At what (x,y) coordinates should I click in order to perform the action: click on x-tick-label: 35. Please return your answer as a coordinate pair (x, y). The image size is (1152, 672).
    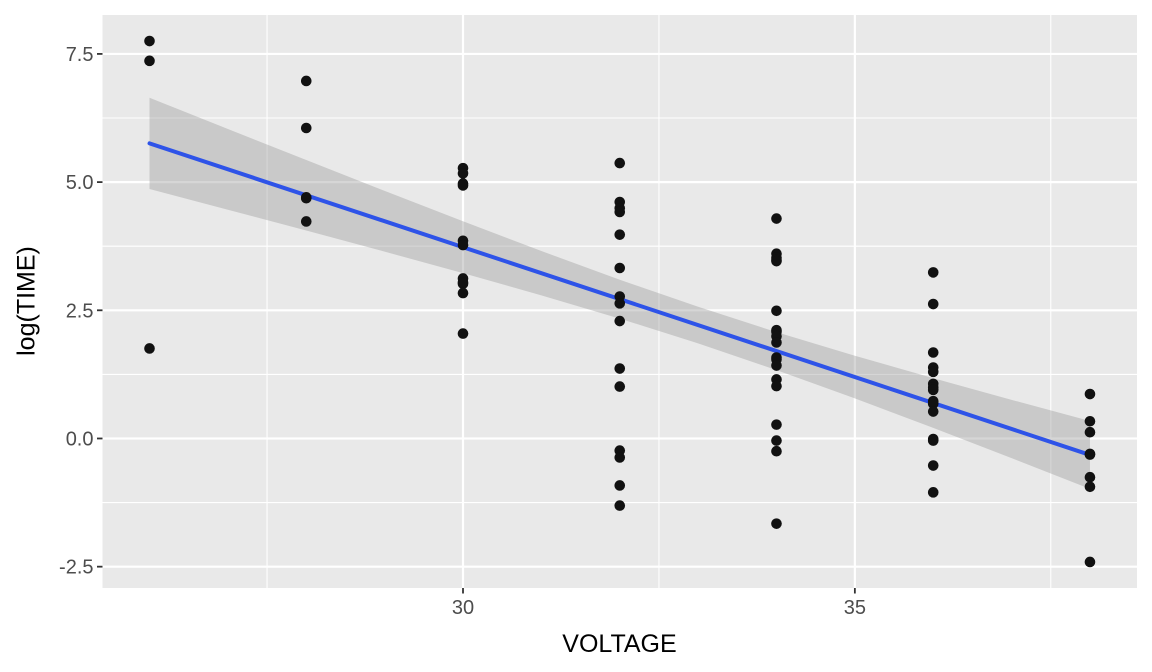
    Looking at the image, I should click on (855, 608).